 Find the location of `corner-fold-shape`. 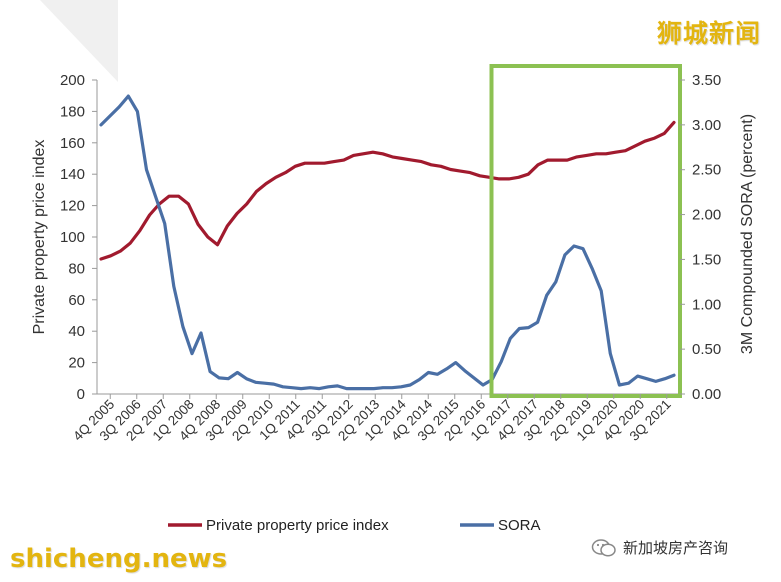

corner-fold-shape is located at coordinates (79, 41).